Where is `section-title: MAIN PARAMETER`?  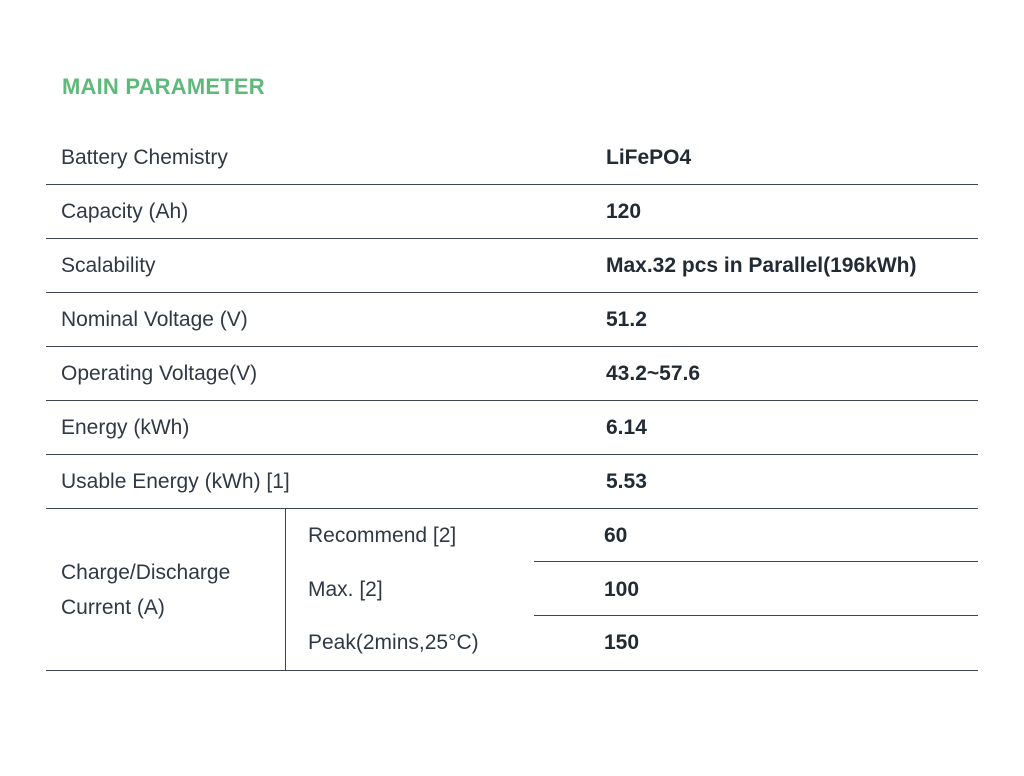
section-title: MAIN PARAMETER is located at coordinates (163, 86).